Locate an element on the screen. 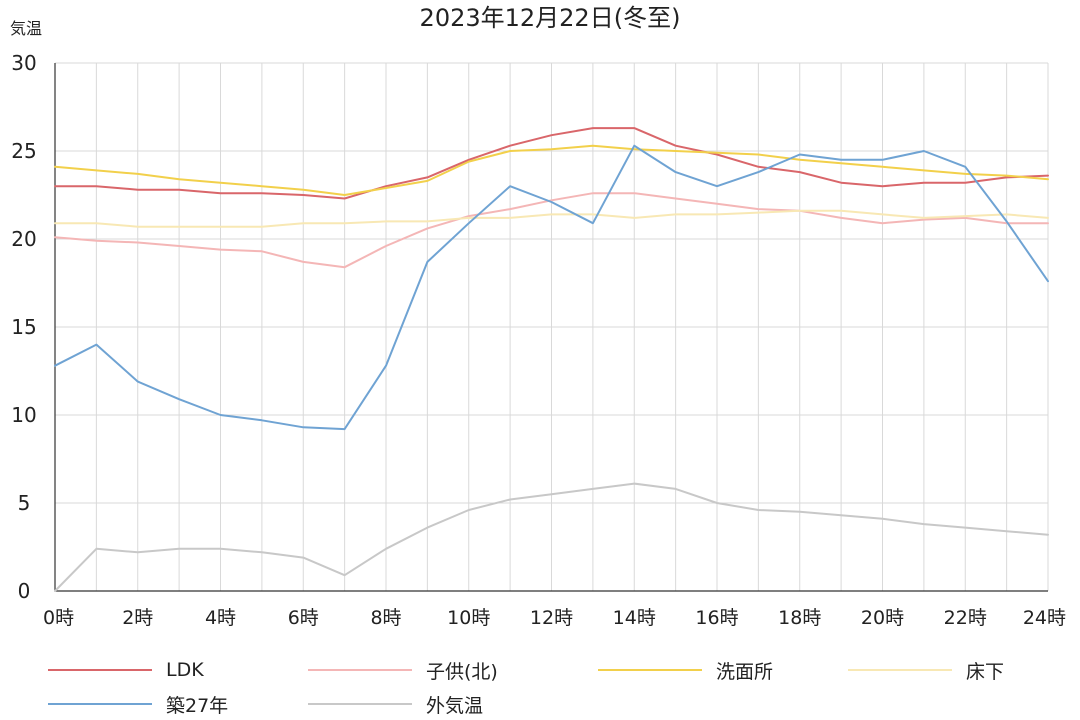 The width and height of the screenshot is (1080, 720). x-tick-label: 22時 is located at coordinates (965, 618).